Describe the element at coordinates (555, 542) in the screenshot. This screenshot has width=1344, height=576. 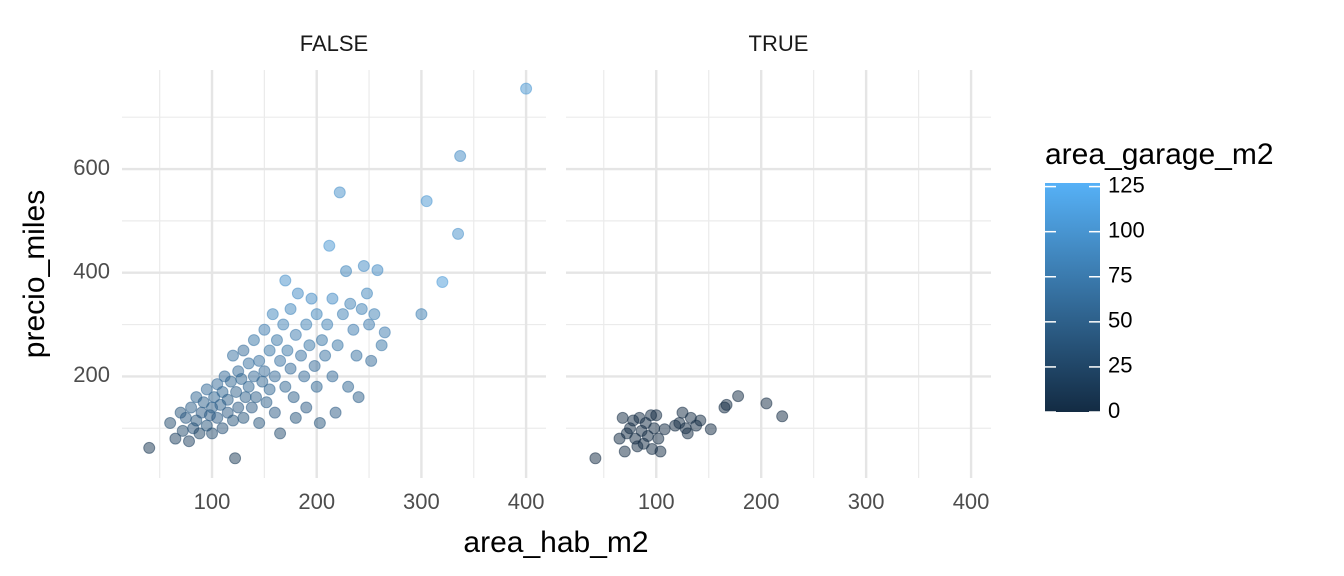
I see `x-axis-title: area_hab_m2` at that location.